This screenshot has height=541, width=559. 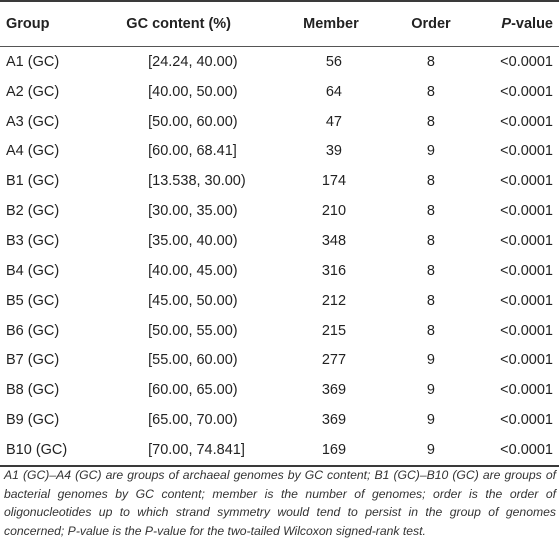 What do you see at coordinates (179, 23) in the screenshot?
I see `header-gc-content: GC content (%)` at bounding box center [179, 23].